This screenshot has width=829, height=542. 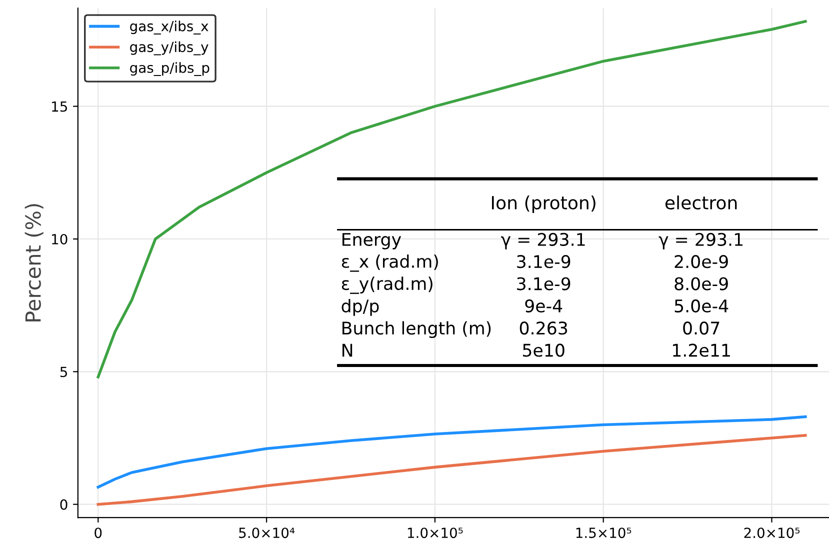 What do you see at coordinates (772, 533) in the screenshot?
I see `x-tick-label: 2.0×10⁵` at bounding box center [772, 533].